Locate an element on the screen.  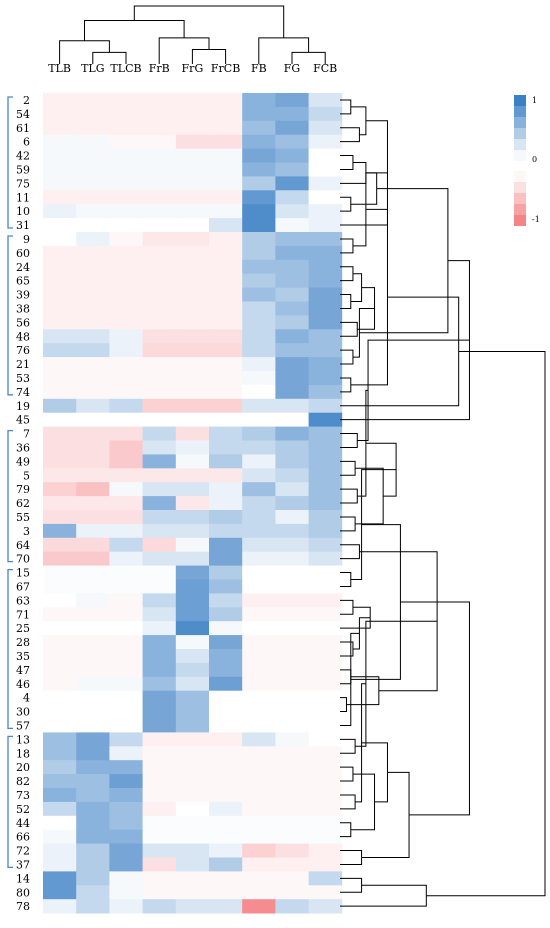
row-label: 52 is located at coordinates (23, 809).